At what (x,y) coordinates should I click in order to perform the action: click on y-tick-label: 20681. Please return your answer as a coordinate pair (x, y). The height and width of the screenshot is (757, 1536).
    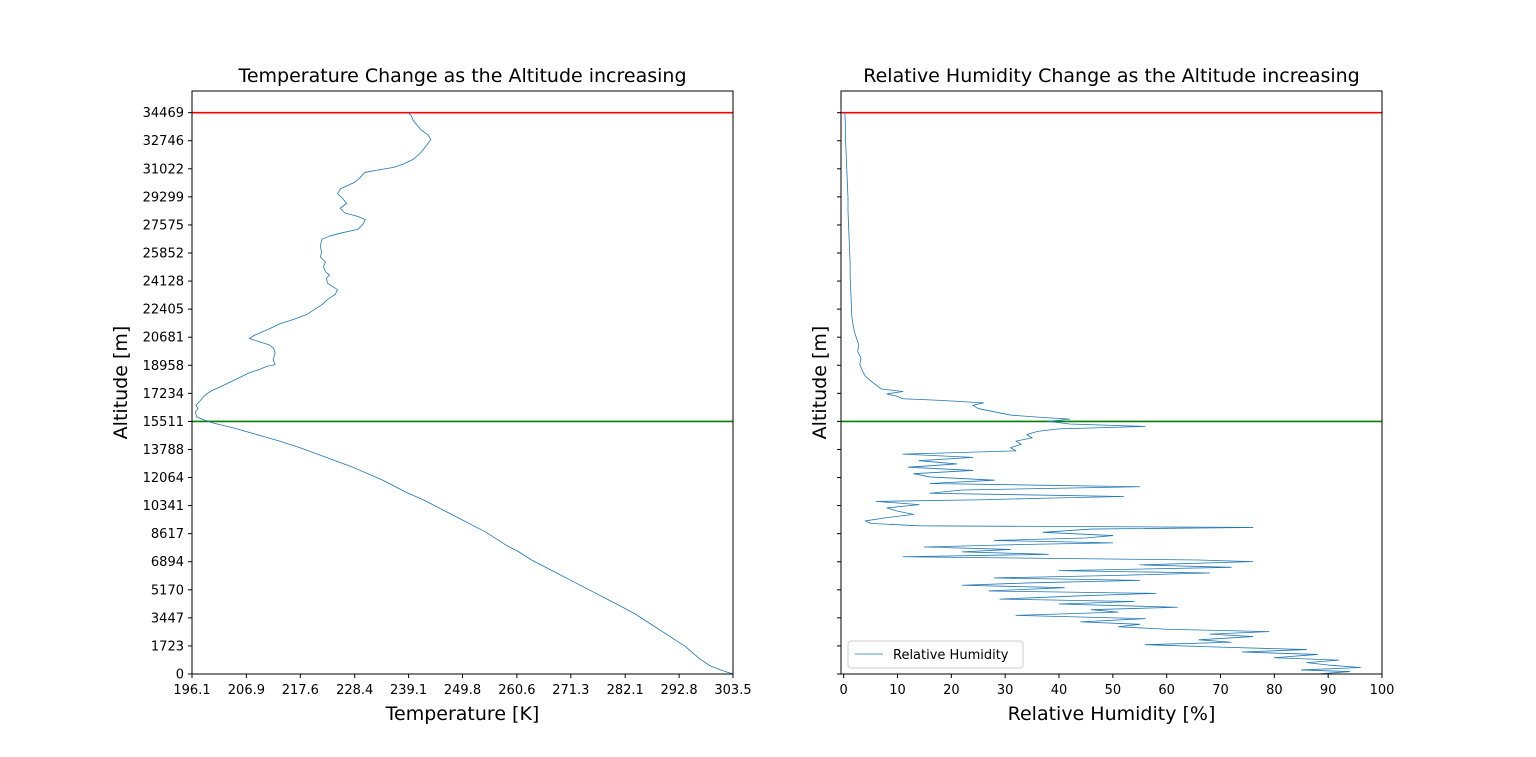
    Looking at the image, I should click on (163, 338).